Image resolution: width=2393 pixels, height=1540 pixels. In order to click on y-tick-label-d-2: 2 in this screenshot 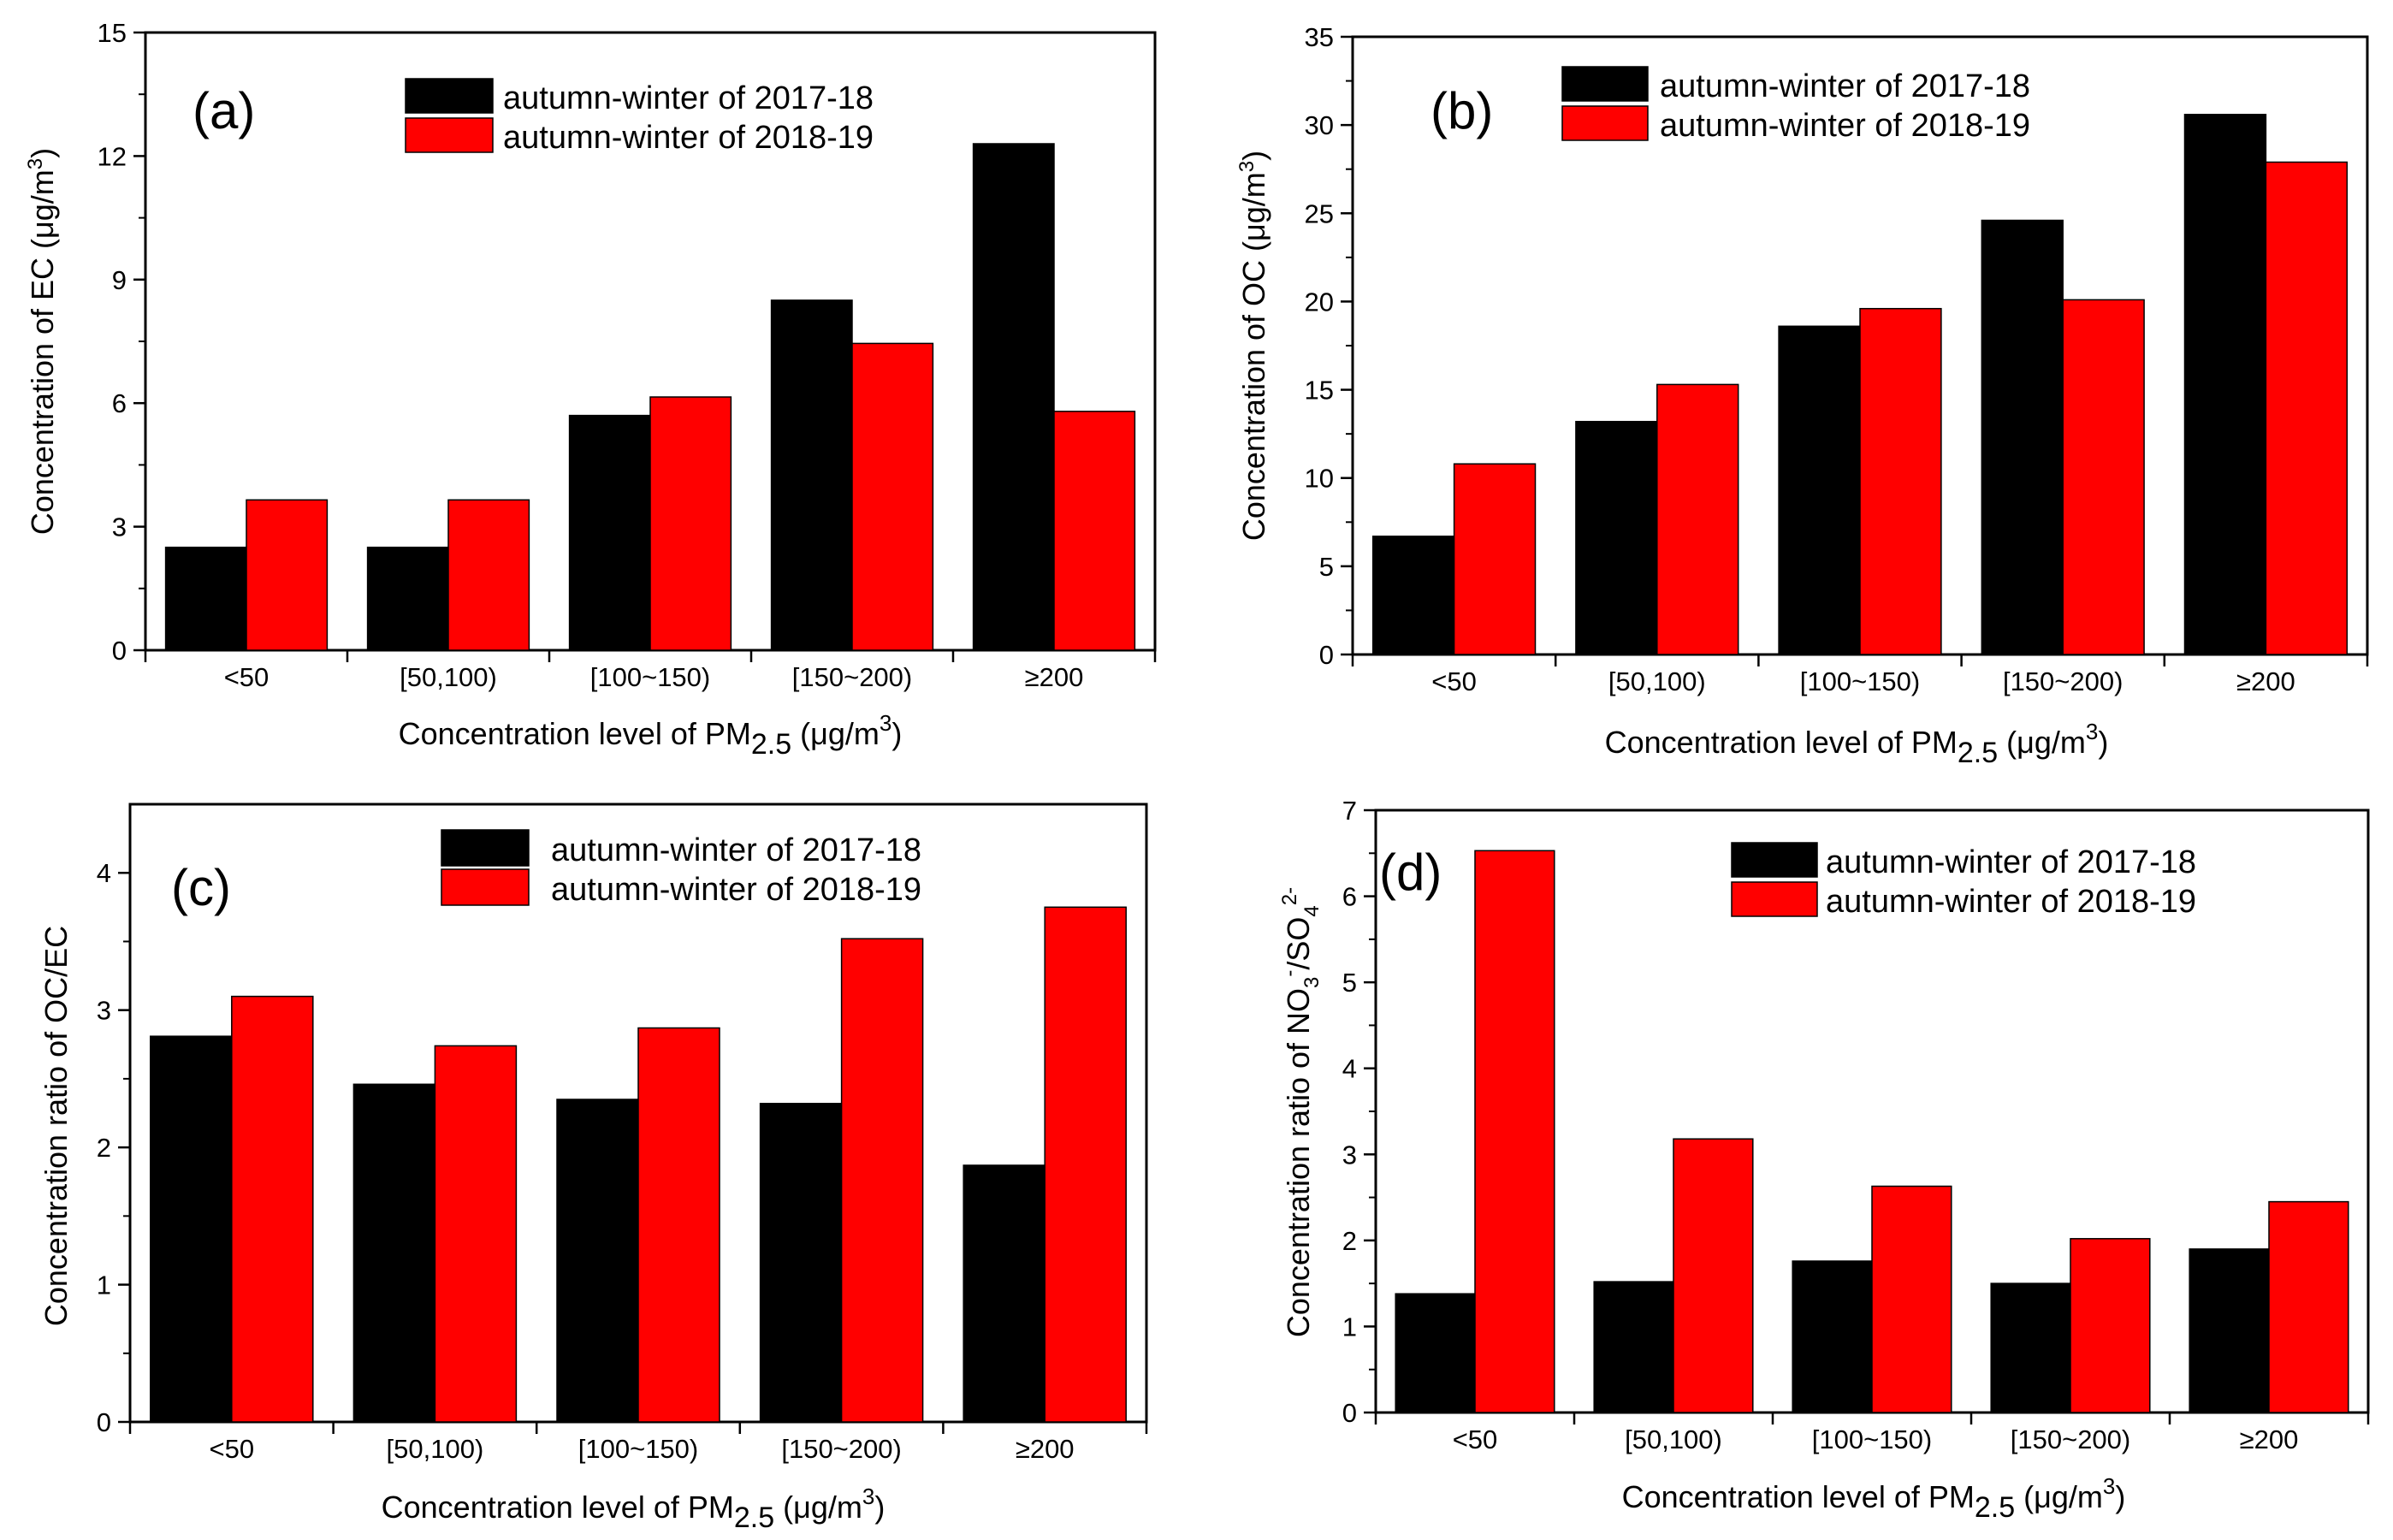, I will do `click(1349, 1241)`.